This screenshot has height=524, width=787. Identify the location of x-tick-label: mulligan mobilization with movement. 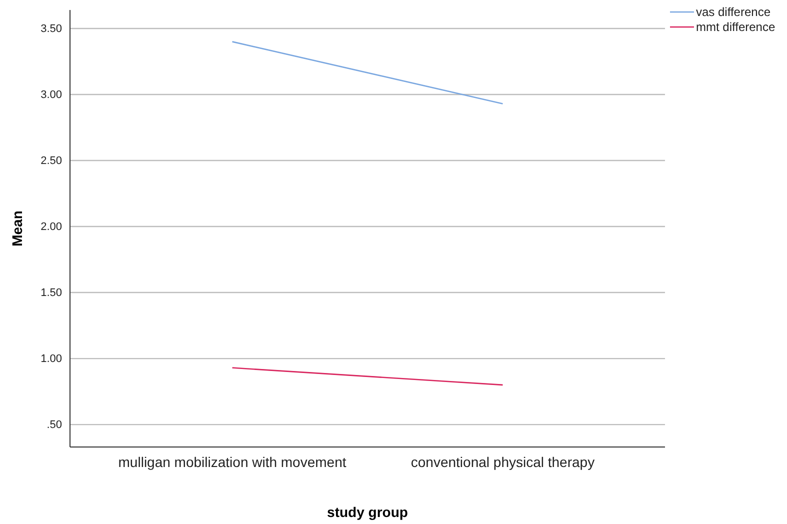
(232, 462).